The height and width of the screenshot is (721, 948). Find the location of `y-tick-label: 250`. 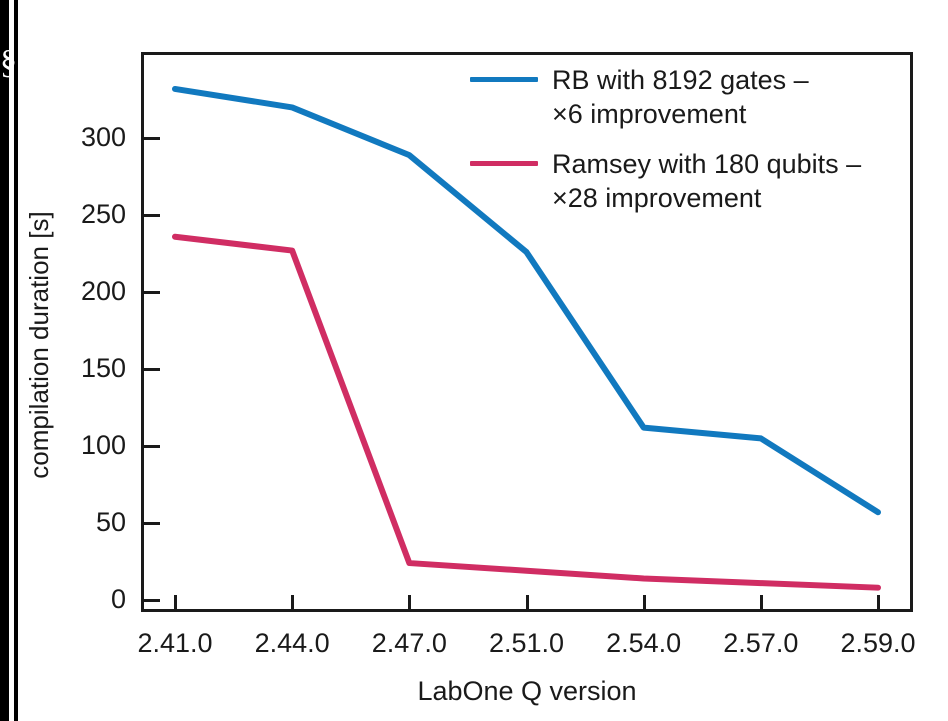

y-tick-label: 250 is located at coordinates (103, 214).